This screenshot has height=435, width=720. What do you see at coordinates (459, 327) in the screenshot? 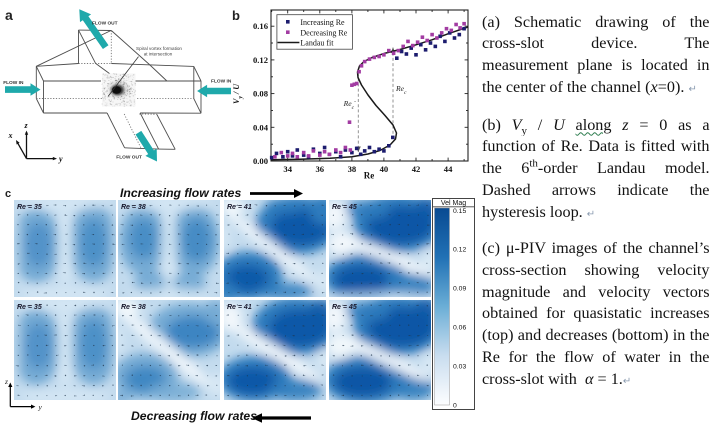
I see `svg-text: 0.06` at bounding box center [459, 327].